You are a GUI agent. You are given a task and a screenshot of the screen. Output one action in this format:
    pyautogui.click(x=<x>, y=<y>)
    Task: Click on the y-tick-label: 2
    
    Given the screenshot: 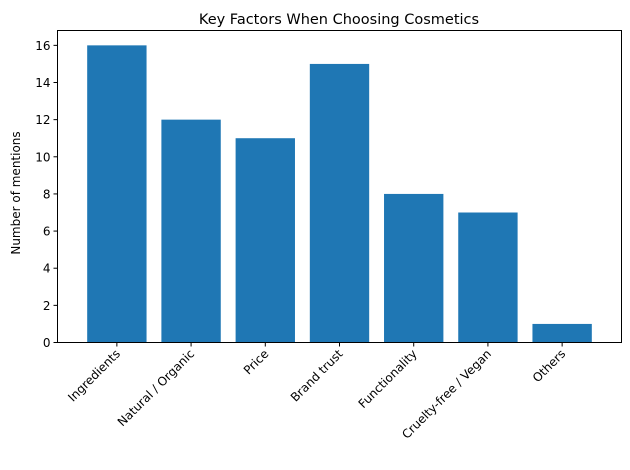 What is the action you would take?
    pyautogui.click(x=47, y=306)
    